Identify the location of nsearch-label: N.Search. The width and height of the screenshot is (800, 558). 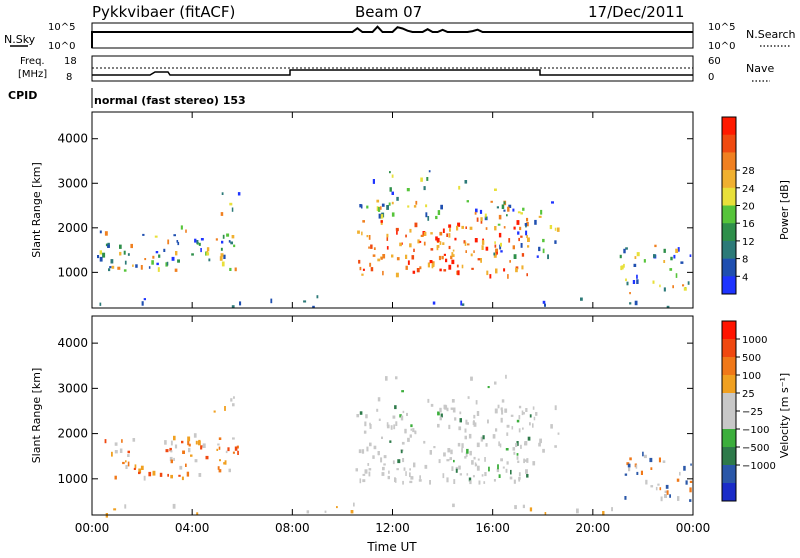
(771, 34).